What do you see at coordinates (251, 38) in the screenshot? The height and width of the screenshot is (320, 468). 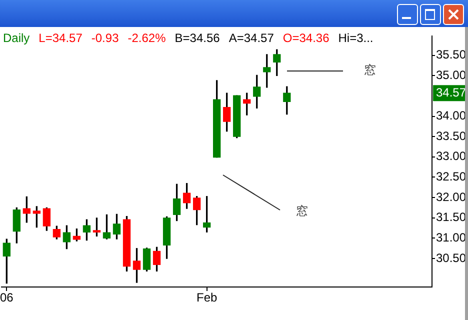 I see `annotation: A=34.57` at bounding box center [251, 38].